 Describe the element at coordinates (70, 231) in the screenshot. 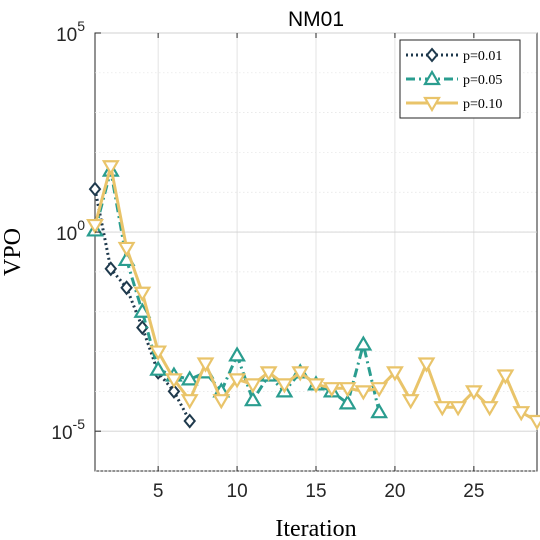

I see `y-tick-label: 10⁰` at that location.